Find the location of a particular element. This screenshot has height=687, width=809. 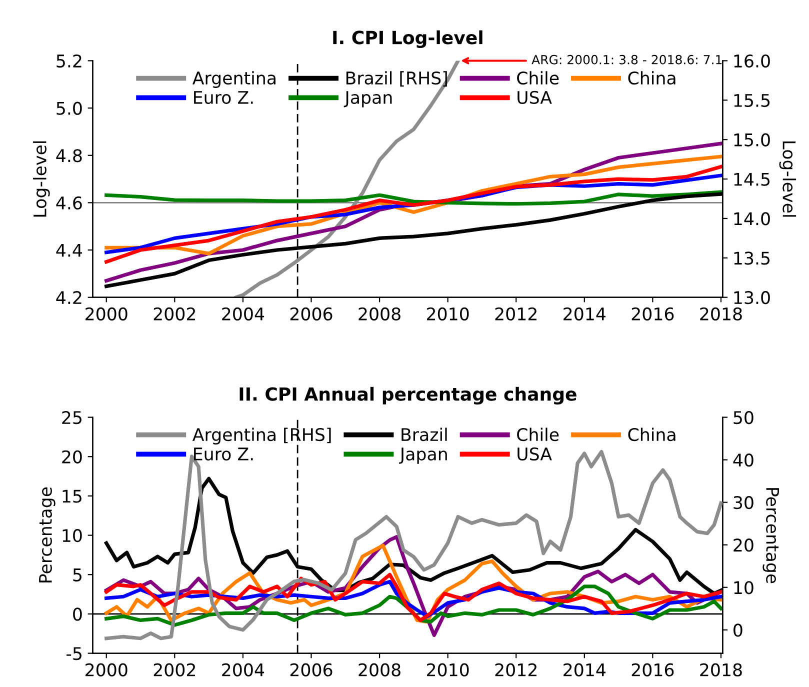

y-axis-title: Log-level is located at coordinates (41, 179).